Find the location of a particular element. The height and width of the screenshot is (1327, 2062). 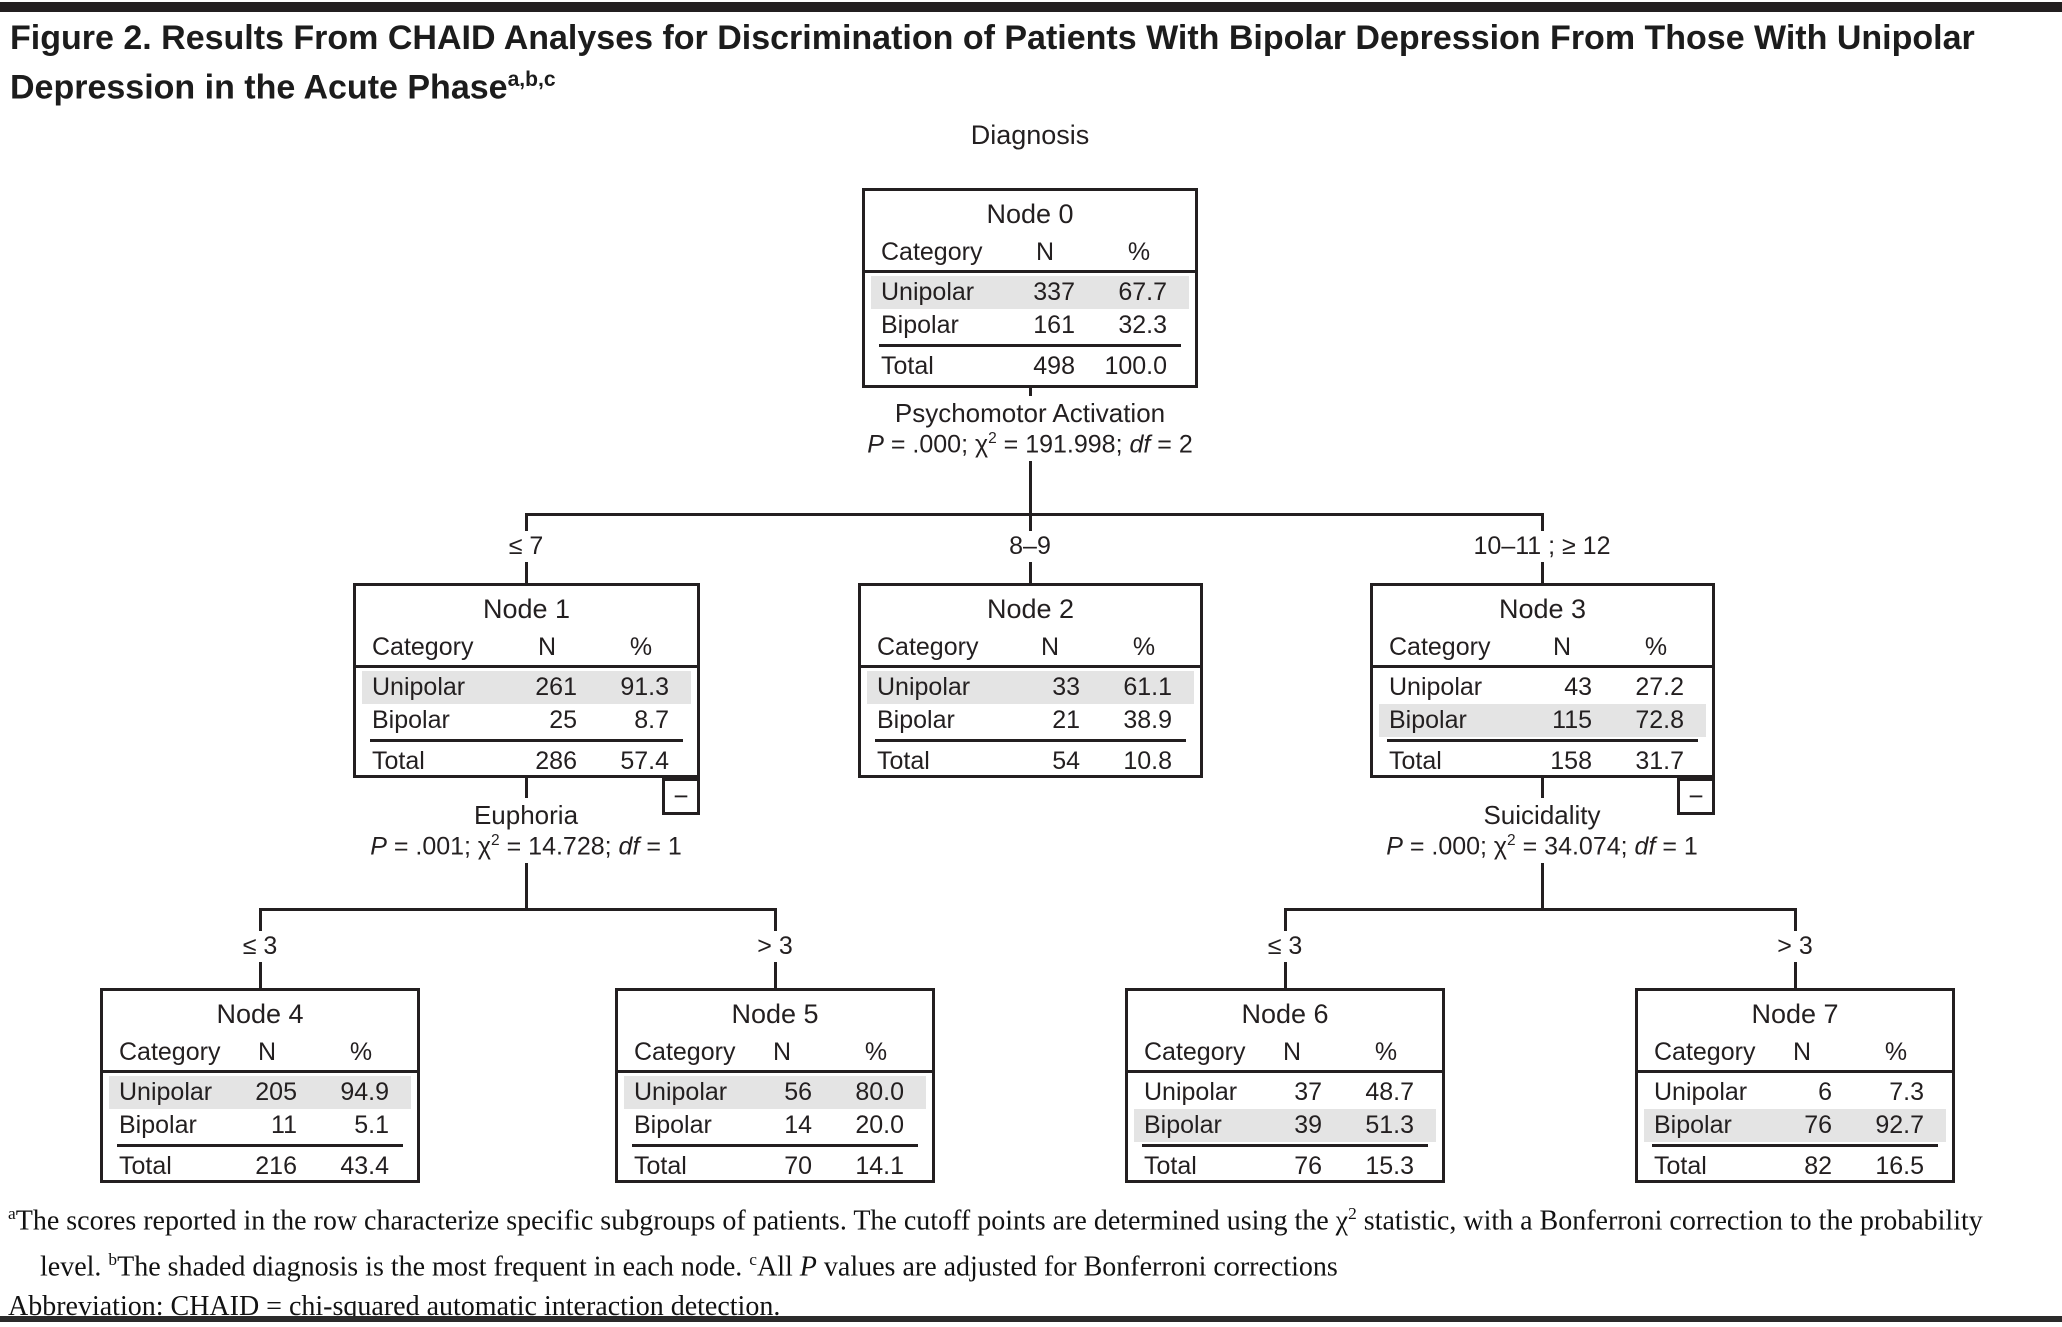

top-rule is located at coordinates (1031, 7).